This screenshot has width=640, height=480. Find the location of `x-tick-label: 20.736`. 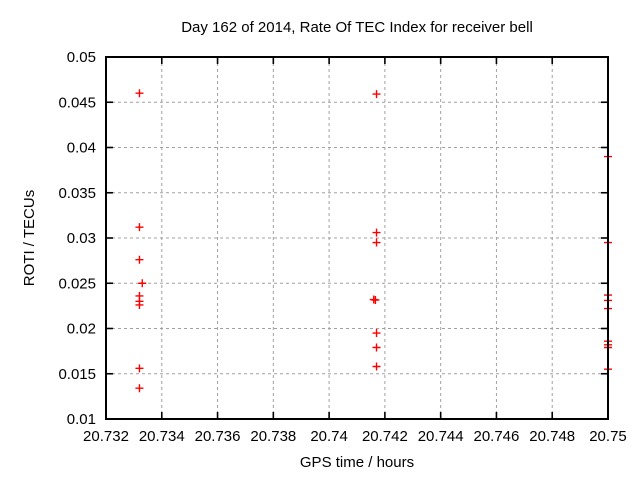

x-tick-label: 20.736 is located at coordinates (218, 436).